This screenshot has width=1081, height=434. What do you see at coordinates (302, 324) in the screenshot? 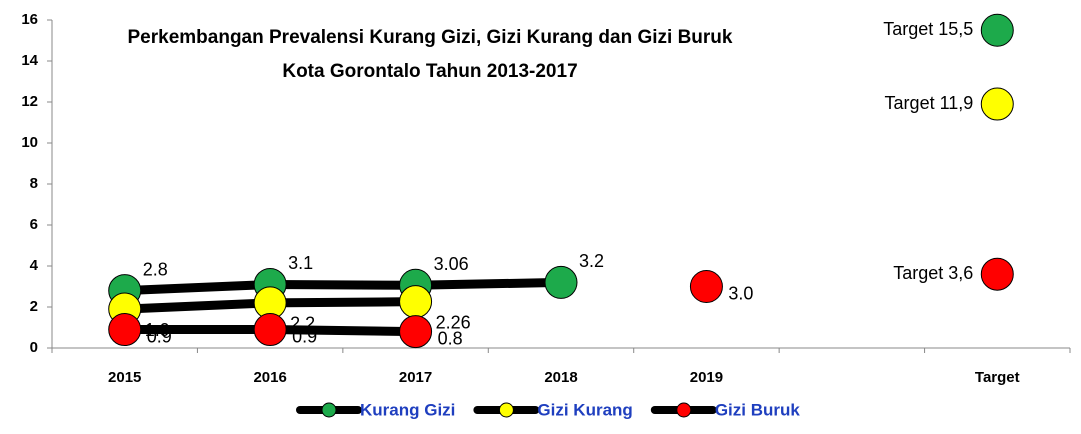
I see `data-label: 2.2` at bounding box center [302, 324].